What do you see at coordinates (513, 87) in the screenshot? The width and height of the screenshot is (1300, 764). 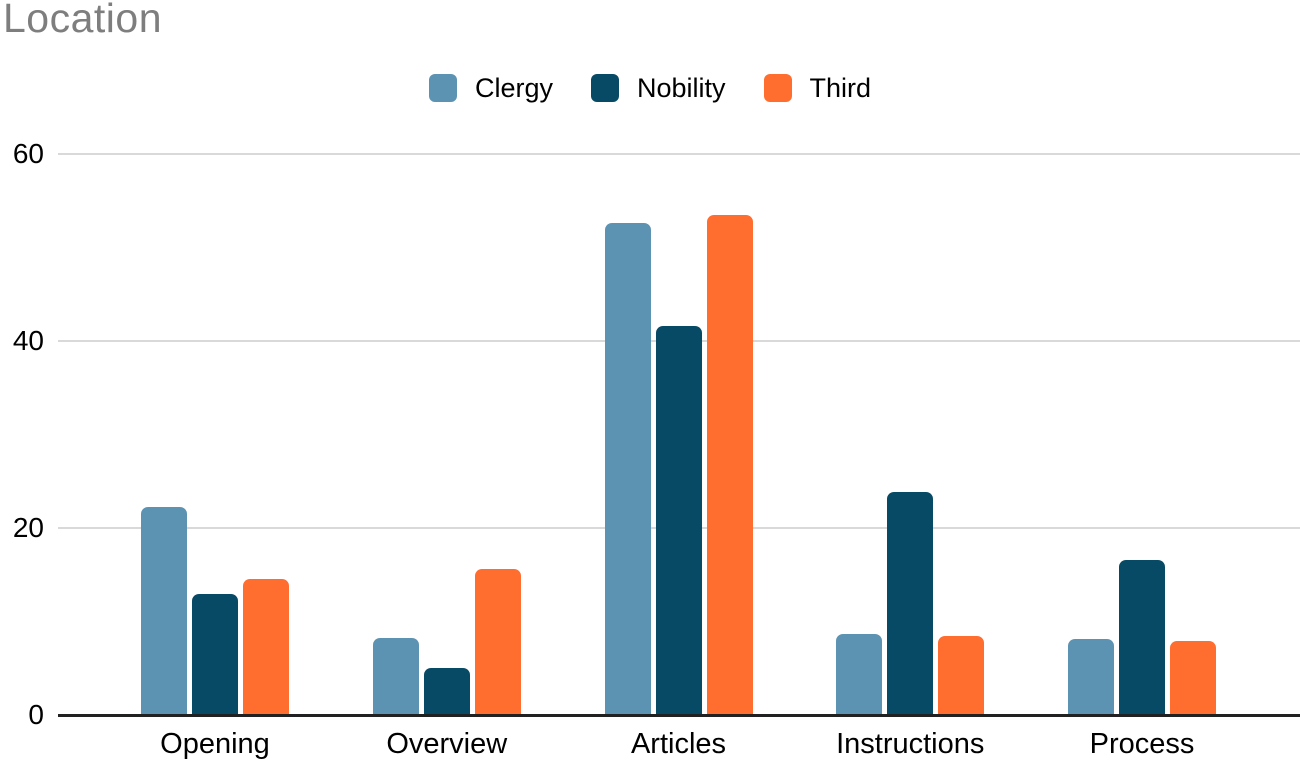 I see `legend-label-clergy: Clergy` at bounding box center [513, 87].